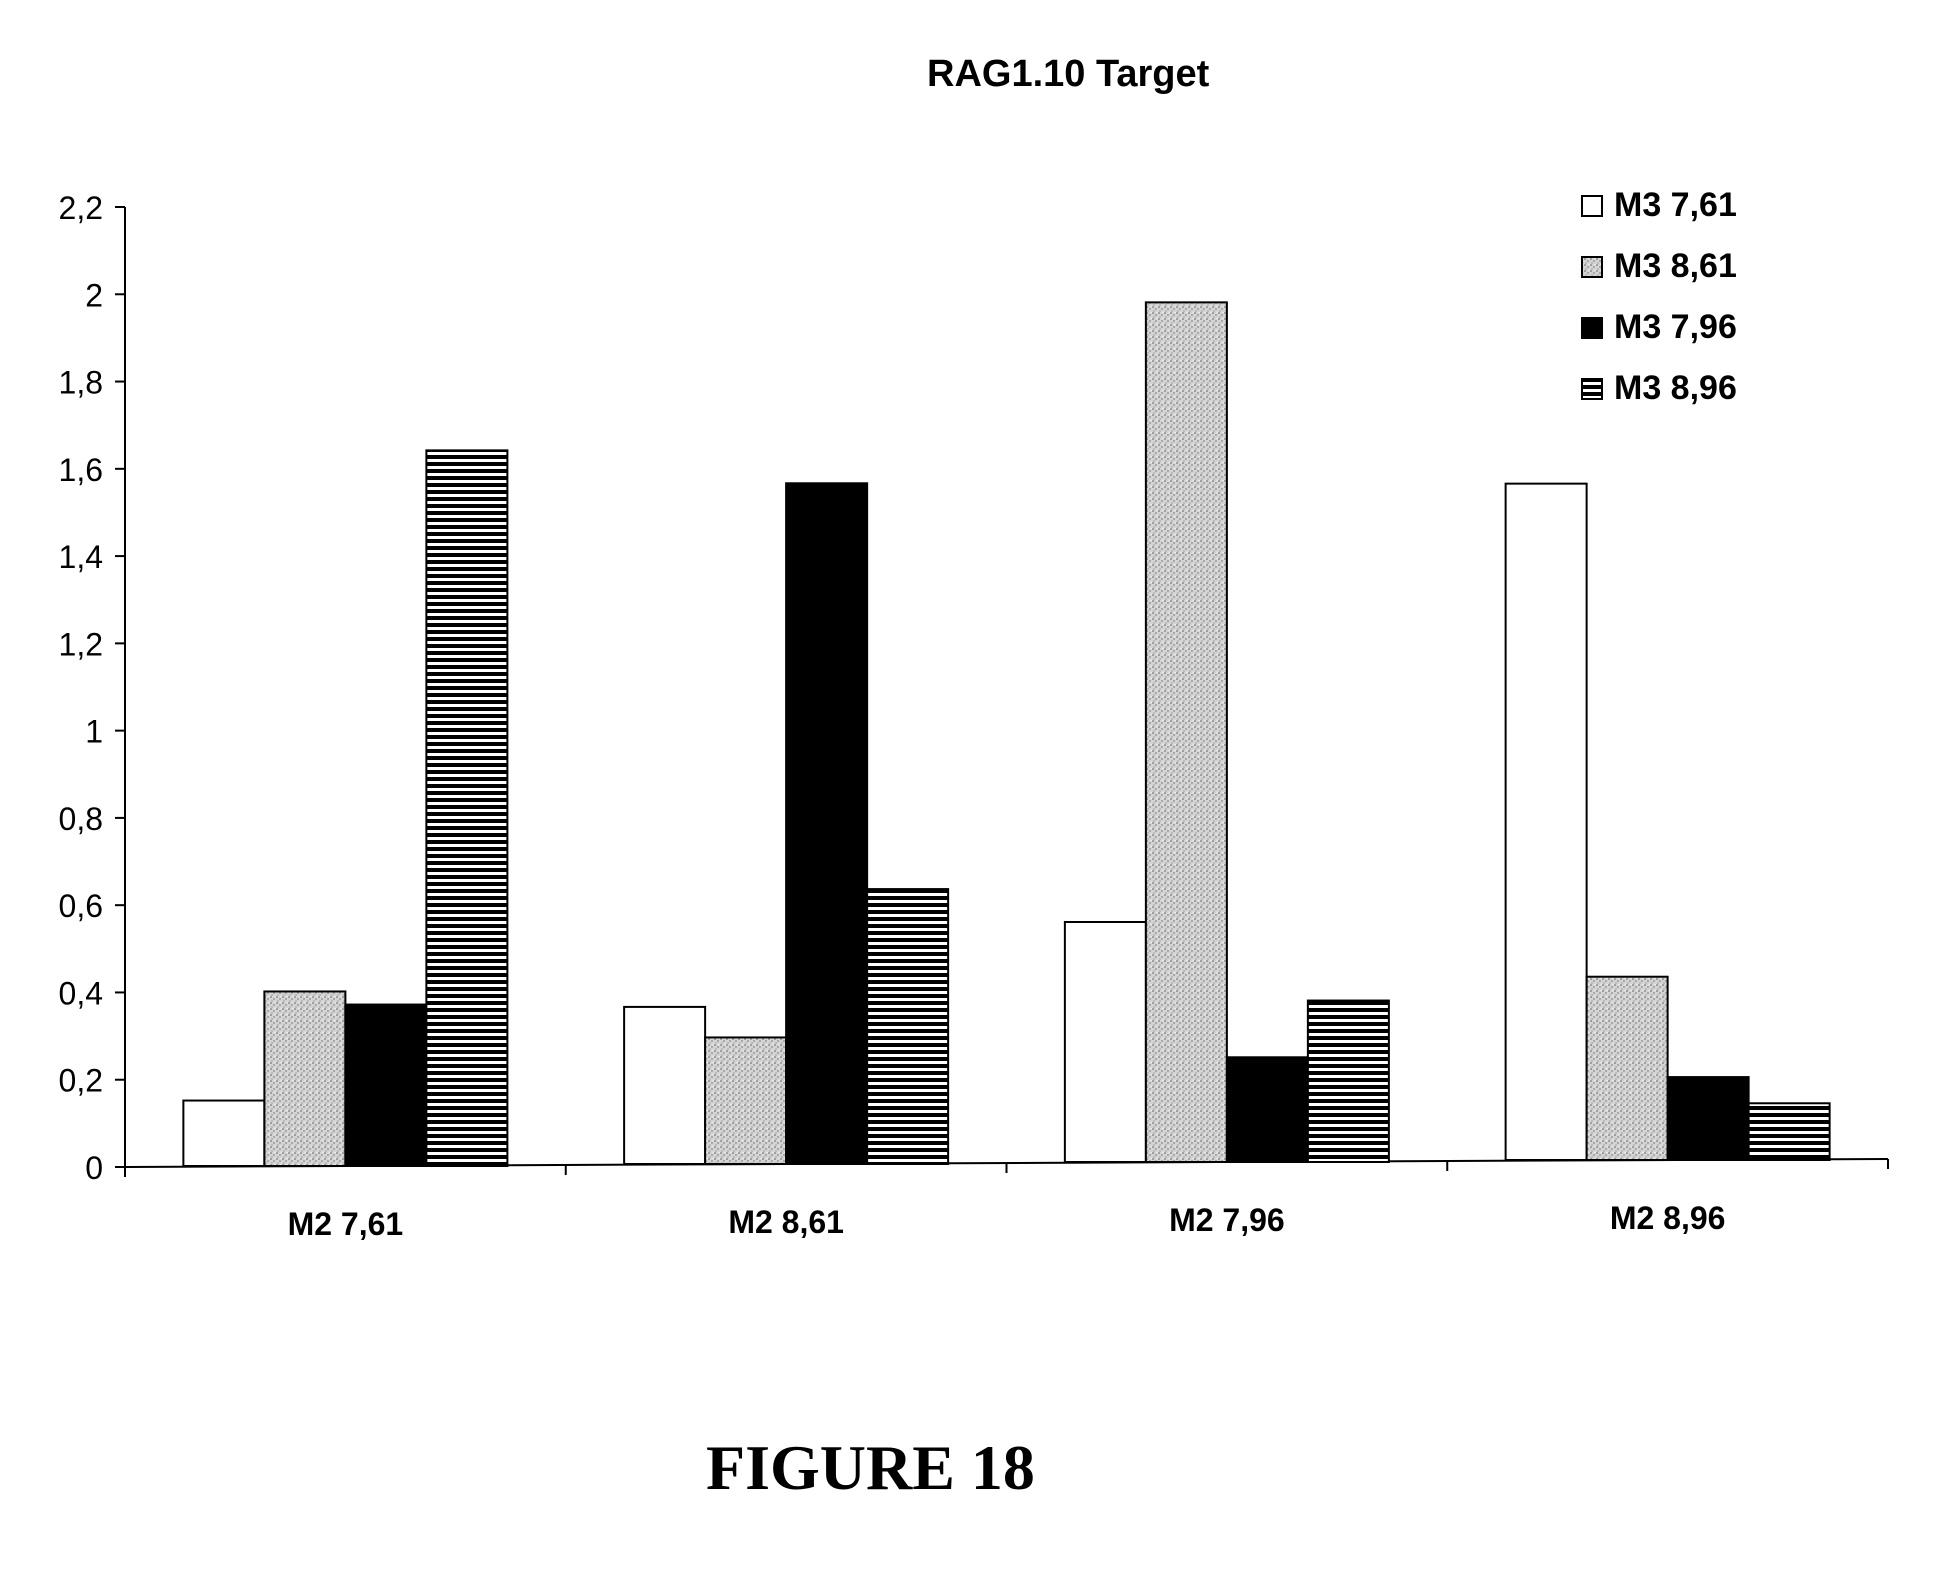  I want to click on x-tick-labels: M2 7,61 M2 8,61 M2 7,96 M2 8,96, so click(1007, 1221).